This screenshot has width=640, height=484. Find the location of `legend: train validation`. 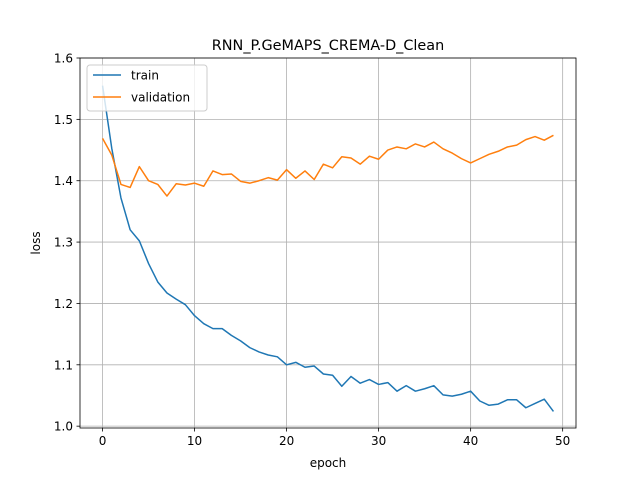

legend: train validation is located at coordinates (147, 88).